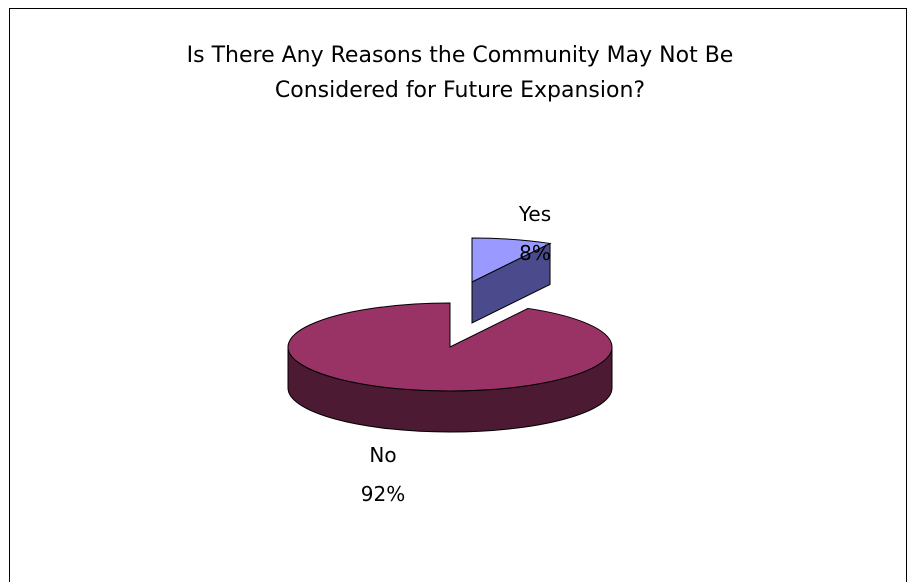 This screenshot has width=920, height=582. Describe the element at coordinates (511, 260) in the screenshot. I see `pie-slice-yes` at that location.